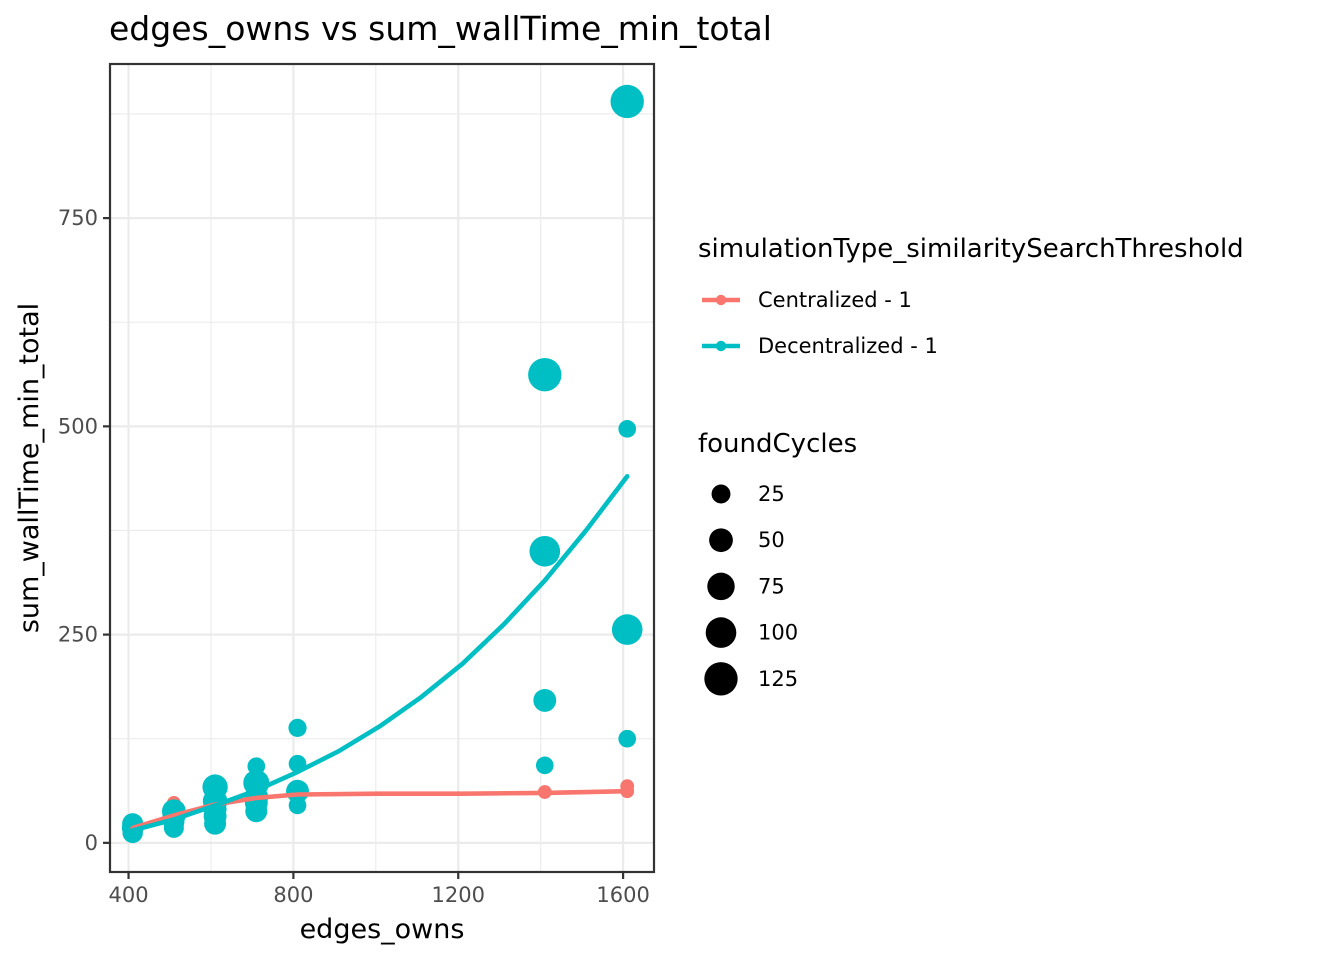 The image size is (1344, 960). What do you see at coordinates (382, 929) in the screenshot?
I see `x-axis-title: edges_owns` at bounding box center [382, 929].